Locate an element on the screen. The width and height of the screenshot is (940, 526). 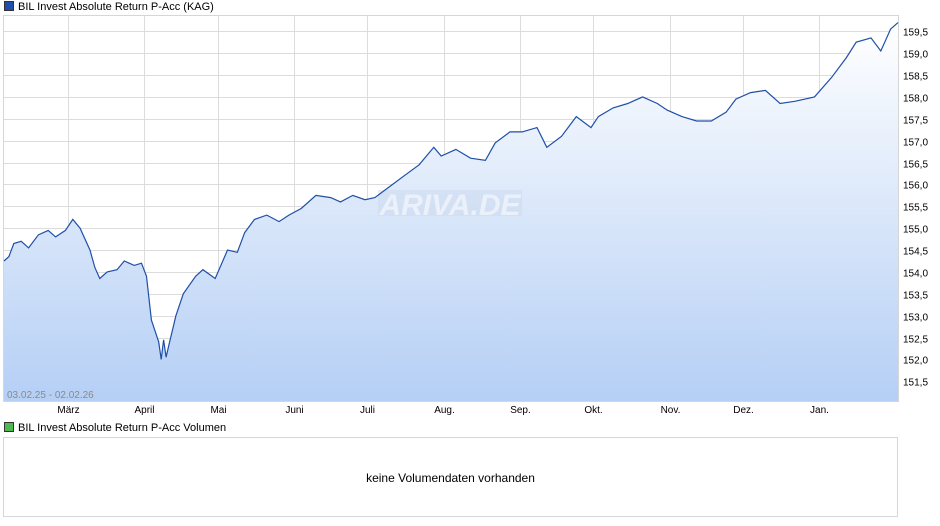
legend-main-series: BIL Invest Absolute Return P-Acc (KAG) is located at coordinates (109, 7).